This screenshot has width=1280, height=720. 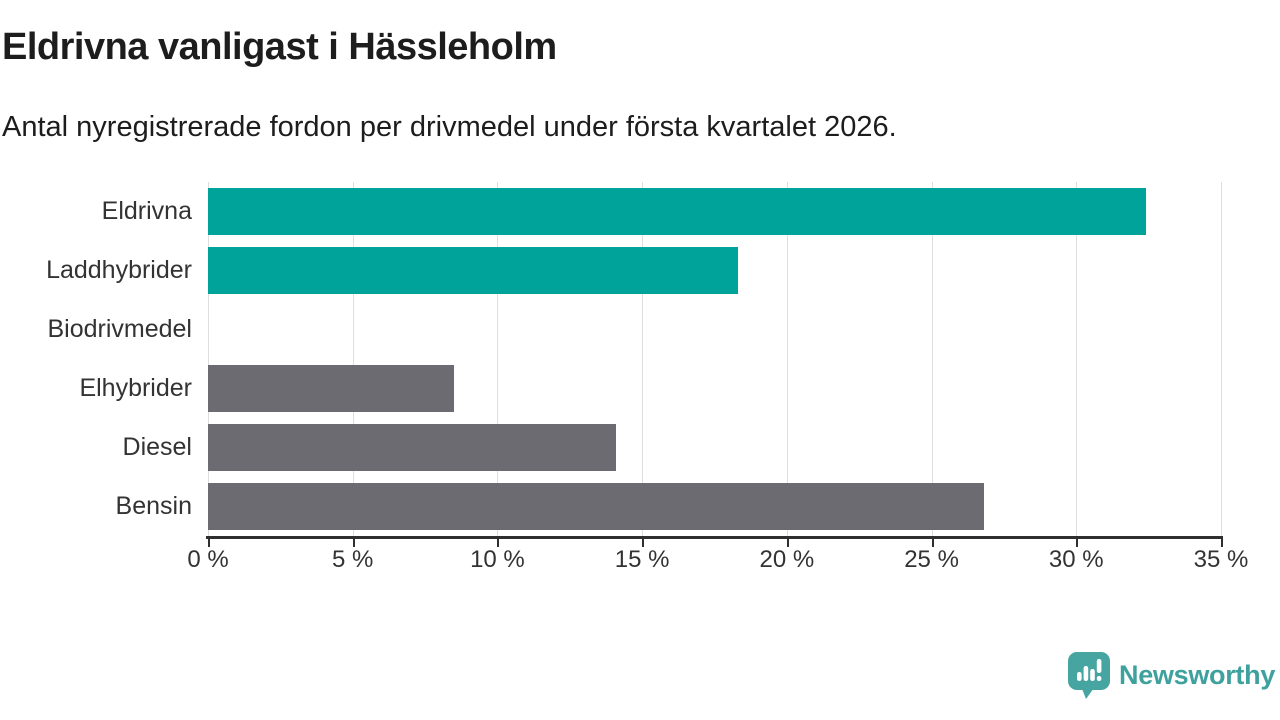 I want to click on x-axis-tick-label: 30 %, so click(x=1076, y=559).